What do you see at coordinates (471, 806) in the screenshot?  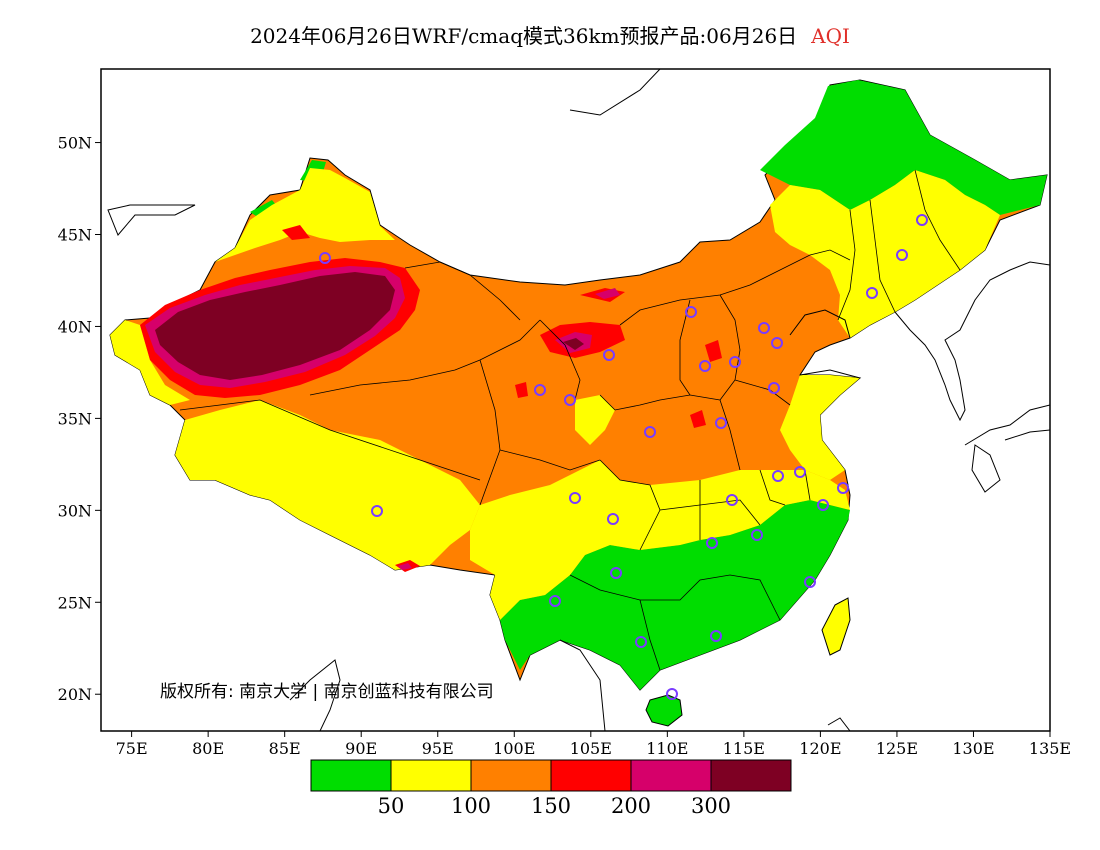 I see `legend-label: 100` at bounding box center [471, 806].